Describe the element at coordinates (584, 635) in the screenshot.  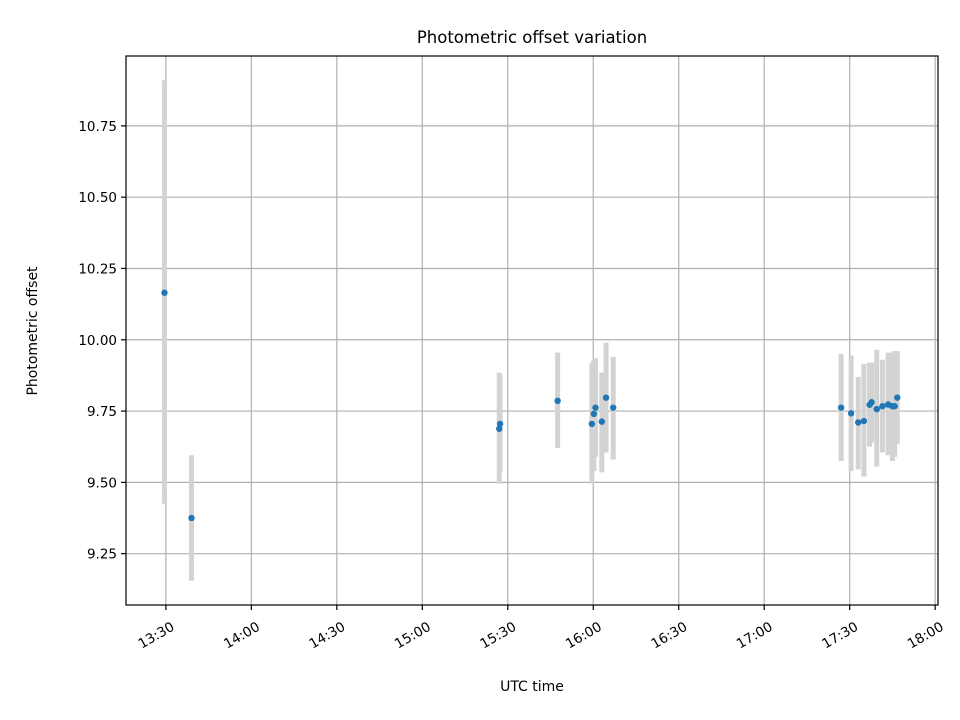
I see `x-tick-label: 16:00` at that location.